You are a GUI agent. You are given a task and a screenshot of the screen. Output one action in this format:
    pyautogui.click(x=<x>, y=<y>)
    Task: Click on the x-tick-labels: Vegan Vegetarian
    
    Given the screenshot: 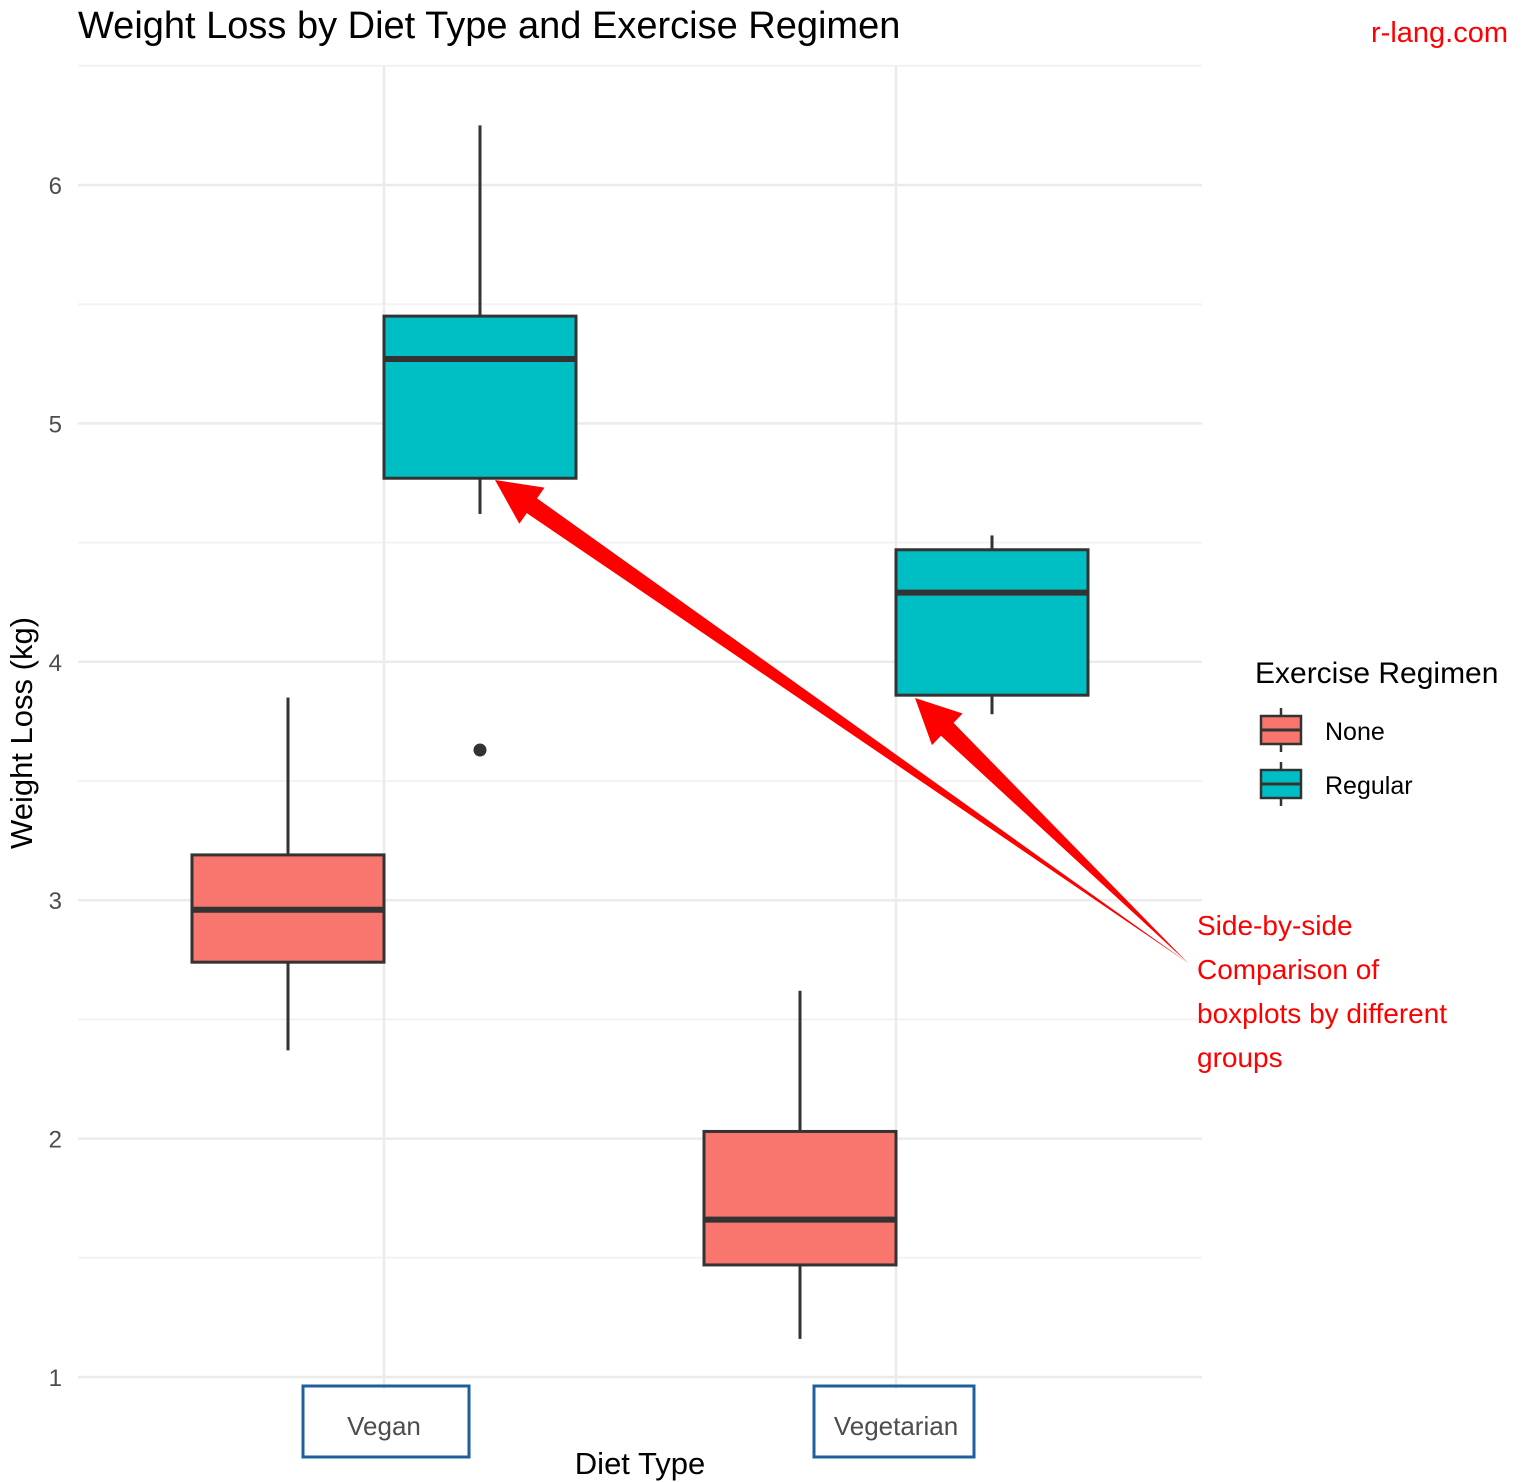 What is the action you would take?
    pyautogui.click(x=638, y=1421)
    